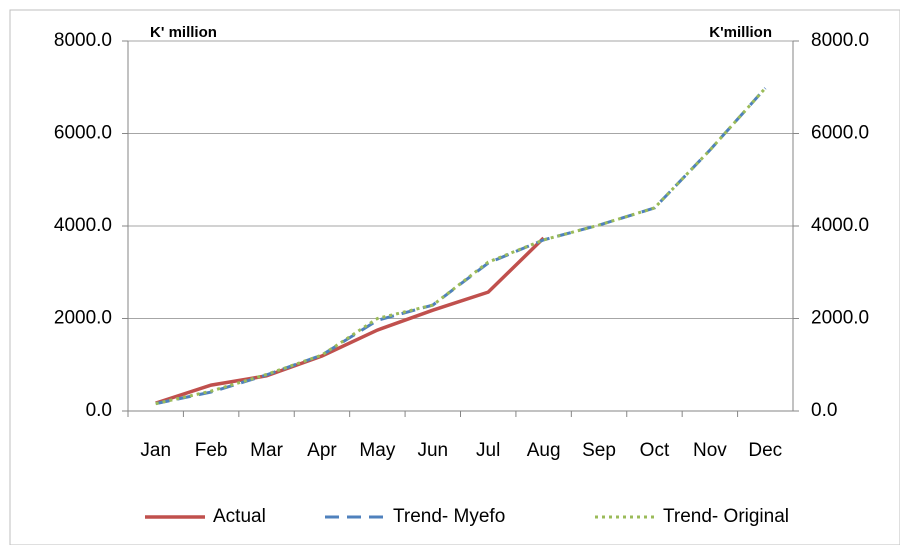 The height and width of the screenshot is (545, 900). I want to click on x-tick-label: Mar, so click(266, 450).